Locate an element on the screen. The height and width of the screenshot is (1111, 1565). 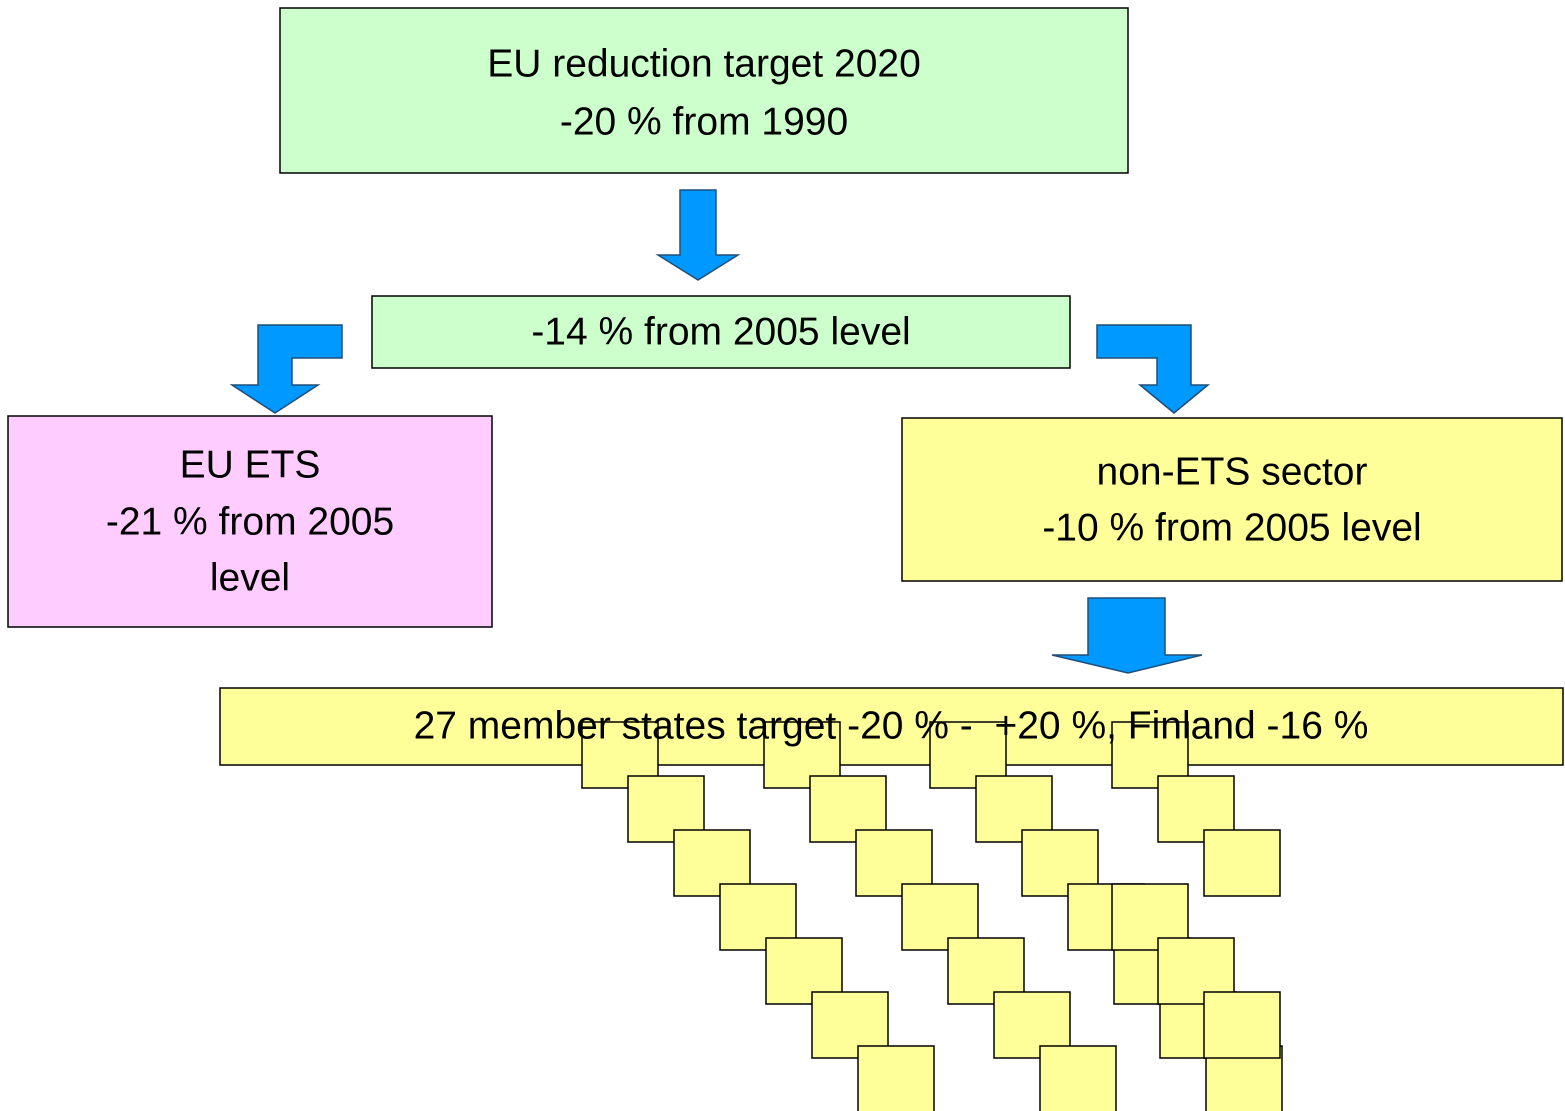
ets-box is located at coordinates (250, 521).